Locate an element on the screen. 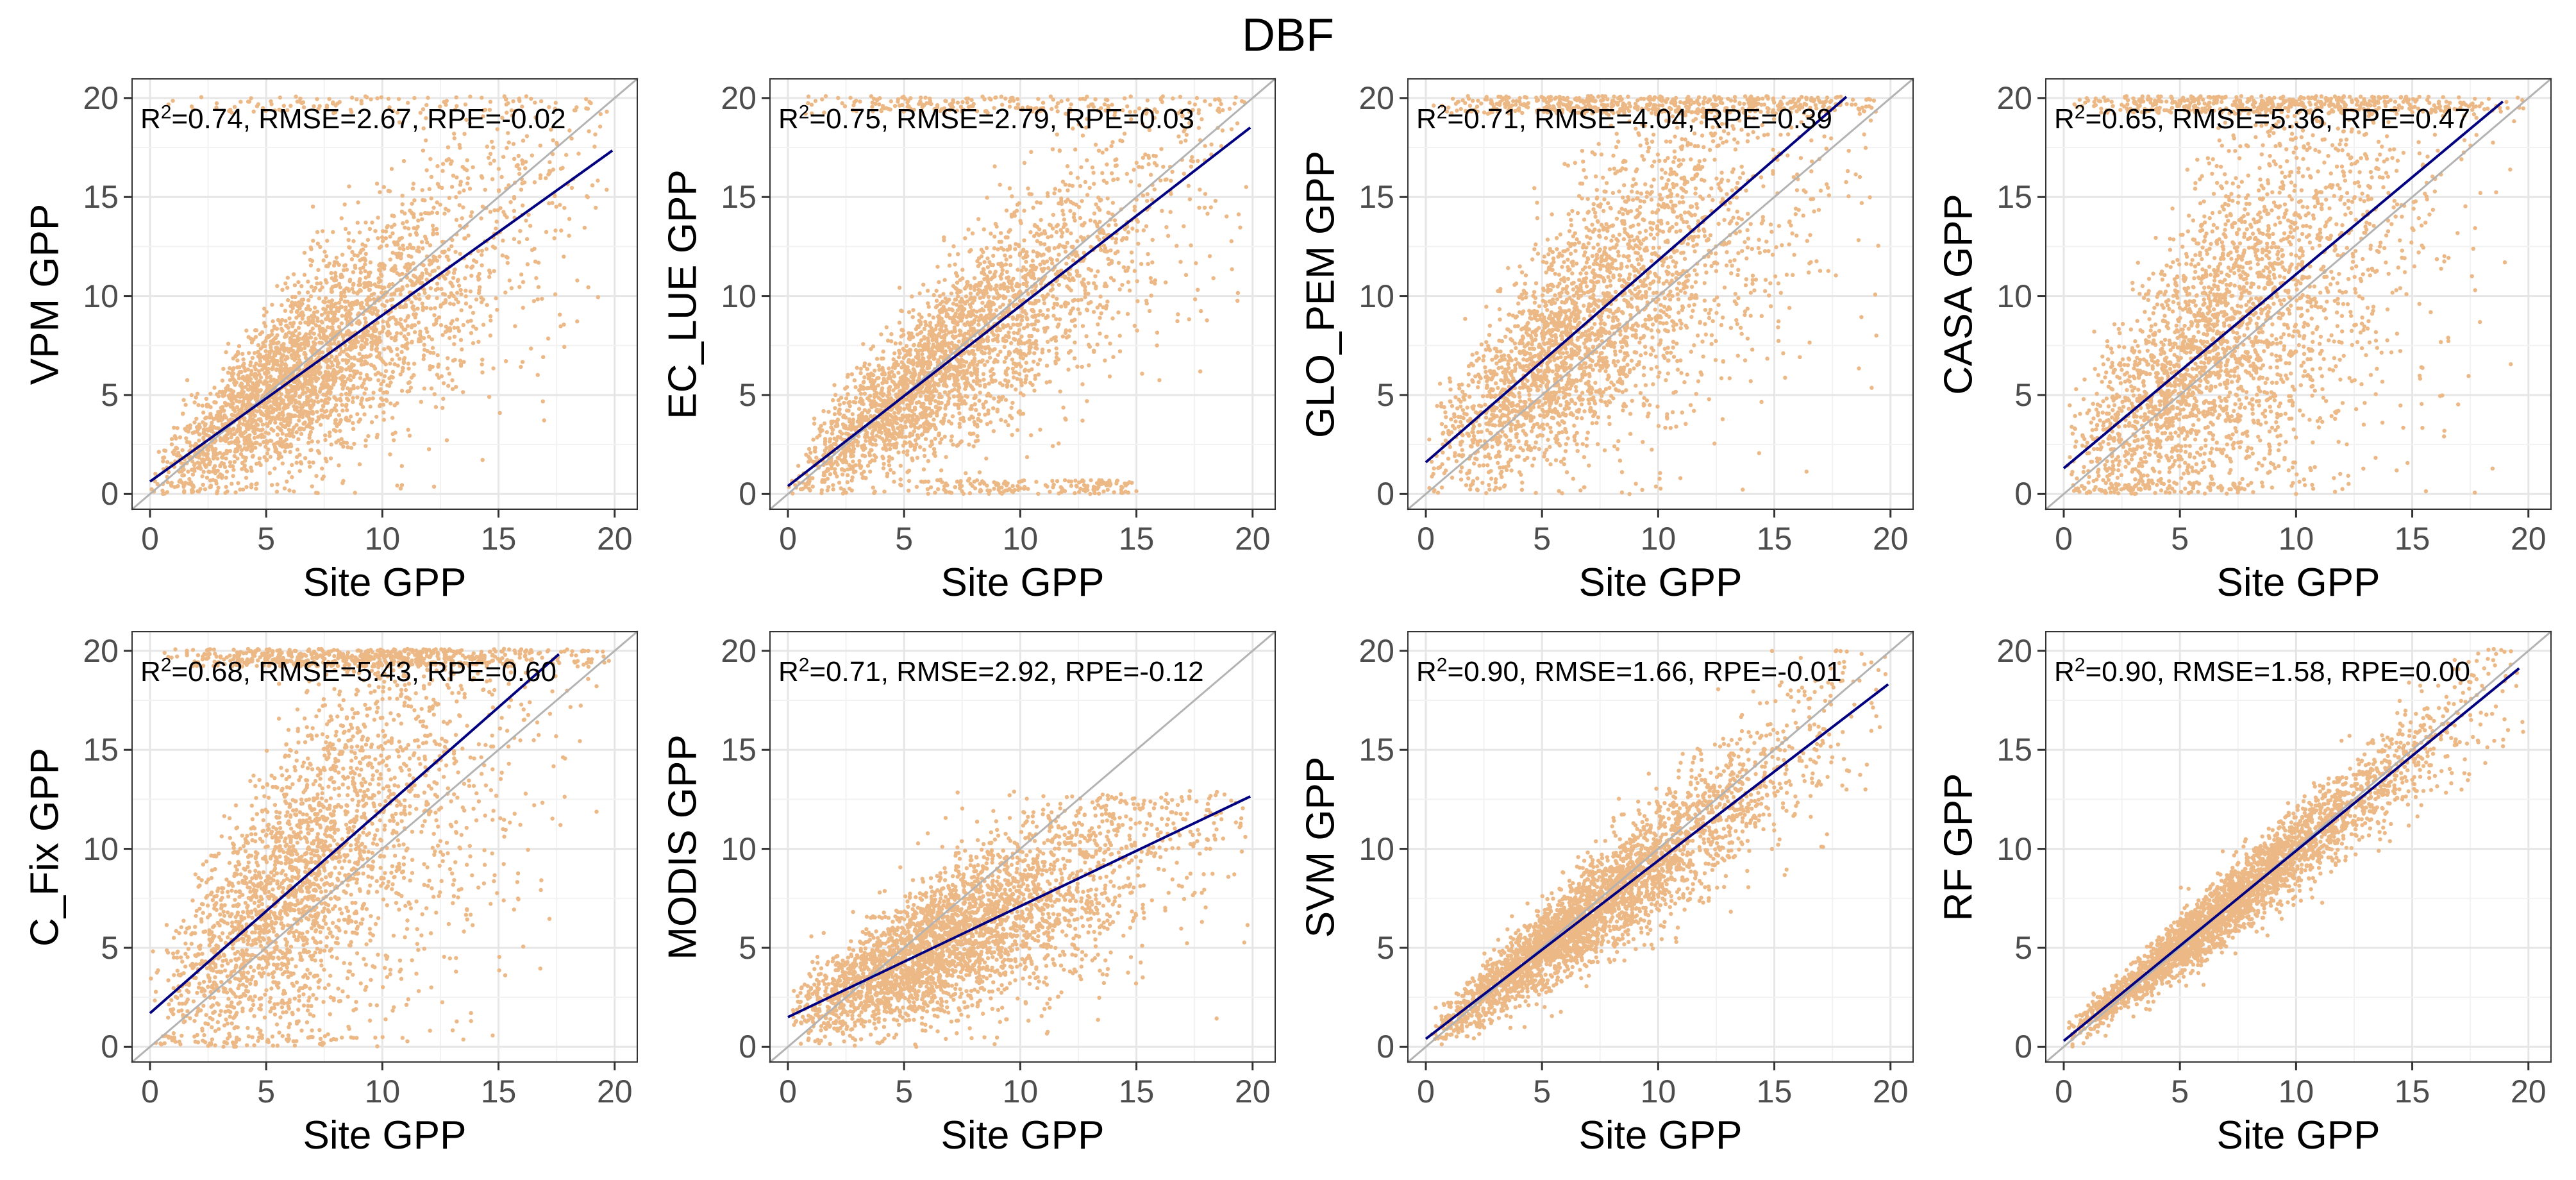 The width and height of the screenshot is (2576, 1180). x-tick-label: 0 is located at coordinates (150, 539).